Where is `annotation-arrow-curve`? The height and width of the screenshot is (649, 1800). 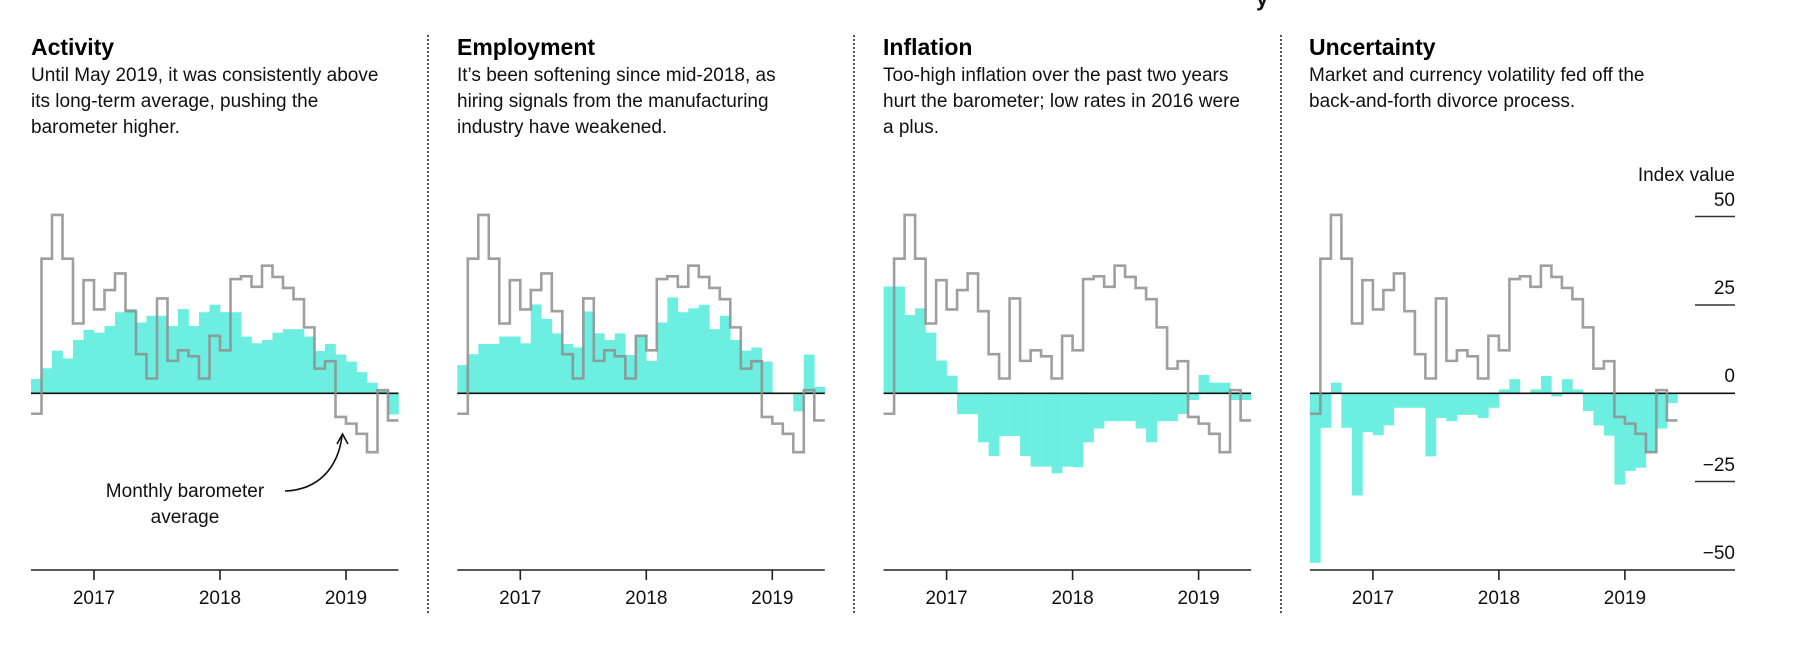 annotation-arrow-curve is located at coordinates (313, 463).